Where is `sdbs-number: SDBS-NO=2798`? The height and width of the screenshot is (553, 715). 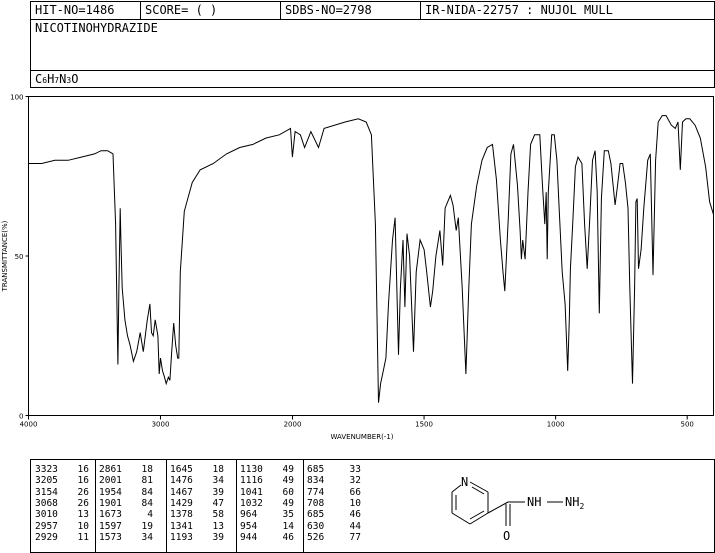
sdbs-number: SDBS-NO=2798 is located at coordinates (351, 10).